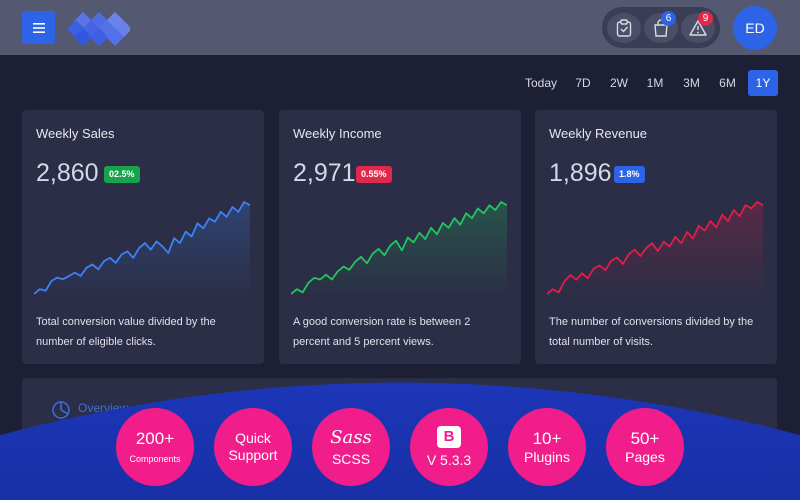 This screenshot has width=800, height=500. What do you see at coordinates (629, 174) in the screenshot?
I see `change-badge: 1.8%` at bounding box center [629, 174].